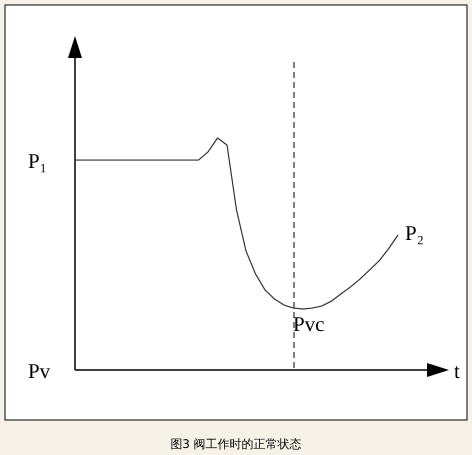 Image resolution: width=472 pixels, height=455 pixels. What do you see at coordinates (457, 371) in the screenshot?
I see `x-axis-title: t` at bounding box center [457, 371].